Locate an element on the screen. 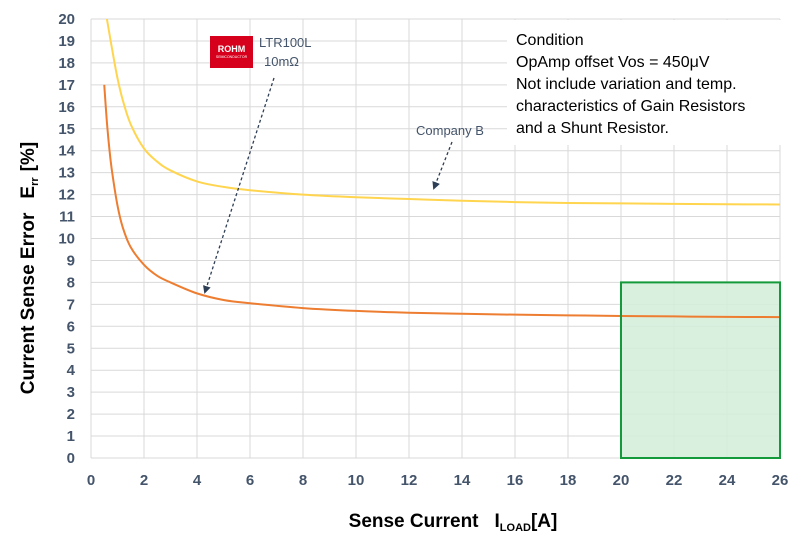 This screenshot has height=537, width=800. rohm-logo: ROHM SEMICONDUCTOR is located at coordinates (231, 52).